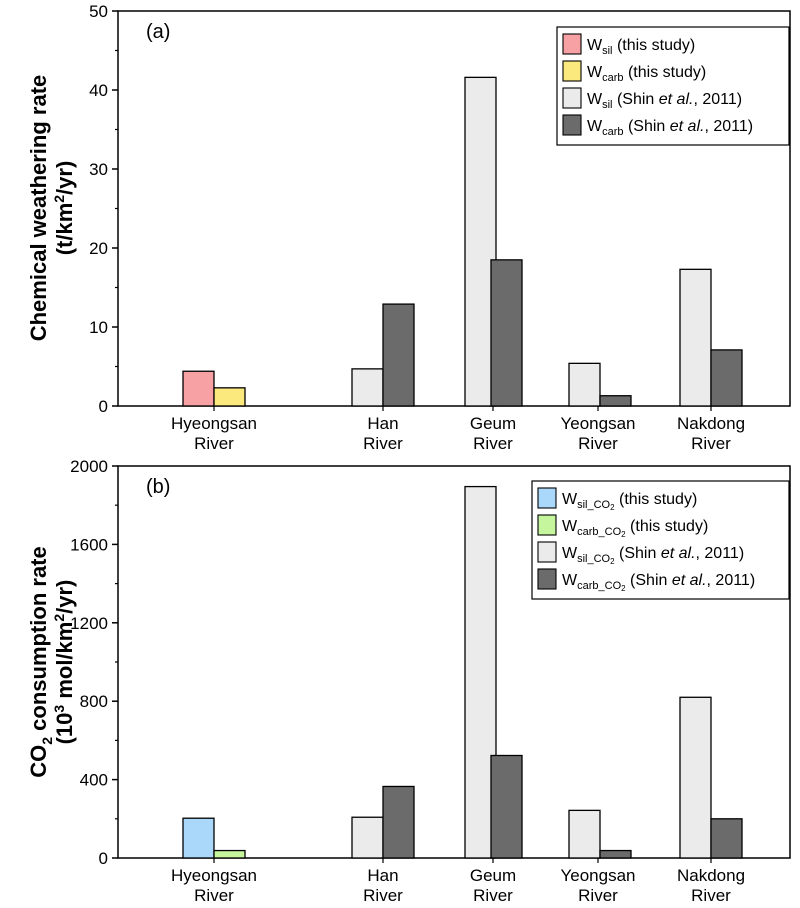 The width and height of the screenshot is (800, 908). Describe the element at coordinates (158, 487) in the screenshot. I see `panel-label: (b)` at that location.